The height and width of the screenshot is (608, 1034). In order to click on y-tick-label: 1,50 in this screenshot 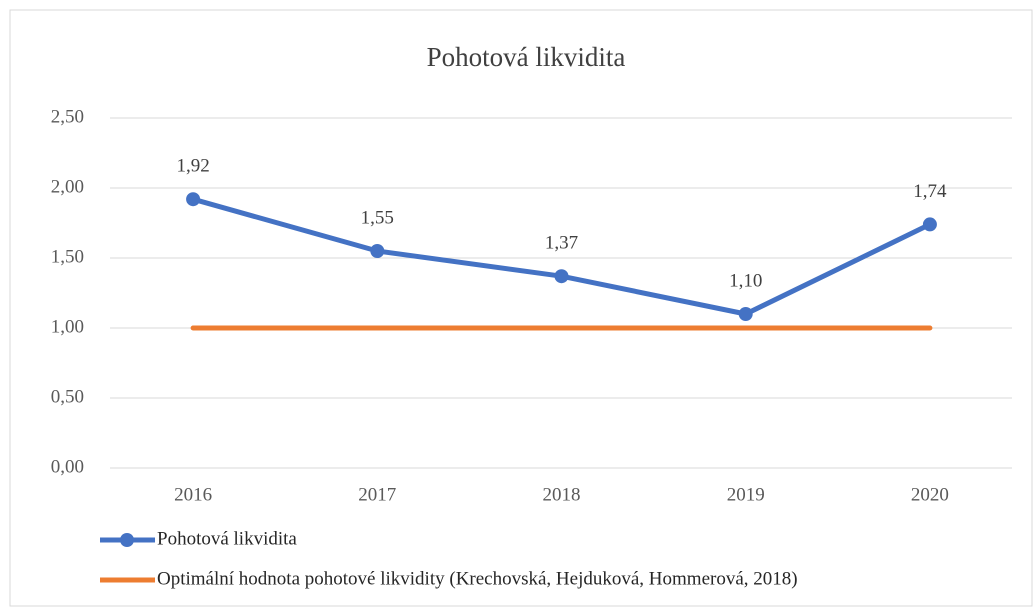, I will do `click(67, 256)`.